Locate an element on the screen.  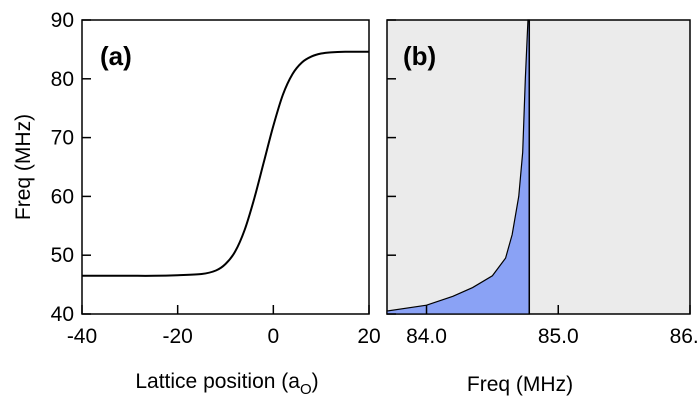
panel-a-y-tick-label: 80 is located at coordinates (62, 79).